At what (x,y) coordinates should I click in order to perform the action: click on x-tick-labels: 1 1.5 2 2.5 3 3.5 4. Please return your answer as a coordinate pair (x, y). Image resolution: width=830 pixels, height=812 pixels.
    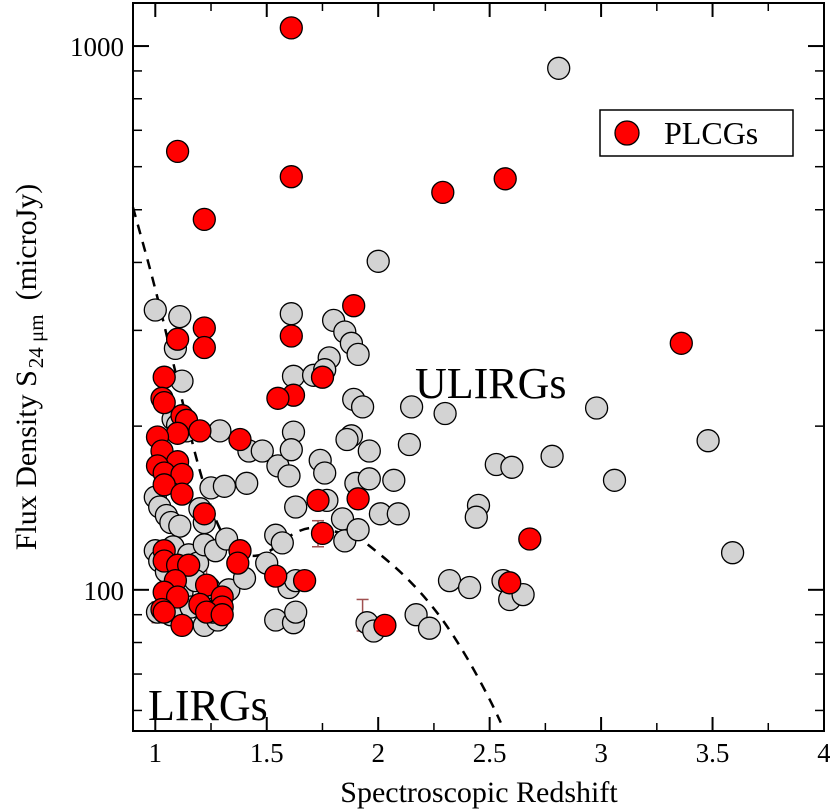
    Looking at the image, I should click on (489, 753).